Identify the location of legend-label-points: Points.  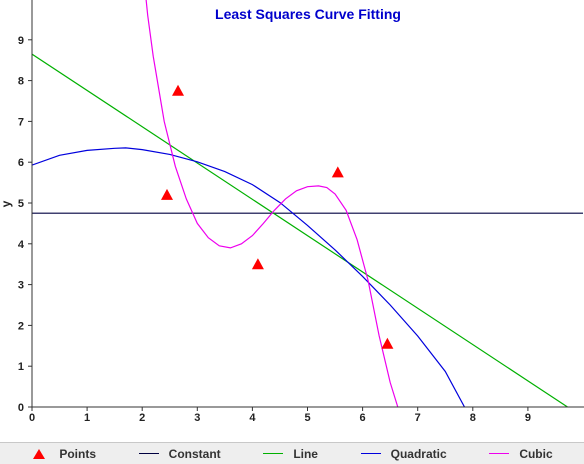
(77, 453).